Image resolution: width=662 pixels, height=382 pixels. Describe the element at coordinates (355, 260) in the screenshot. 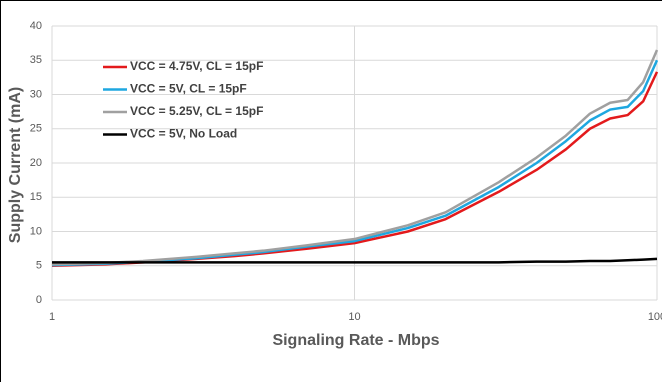

I see `series-line` at that location.